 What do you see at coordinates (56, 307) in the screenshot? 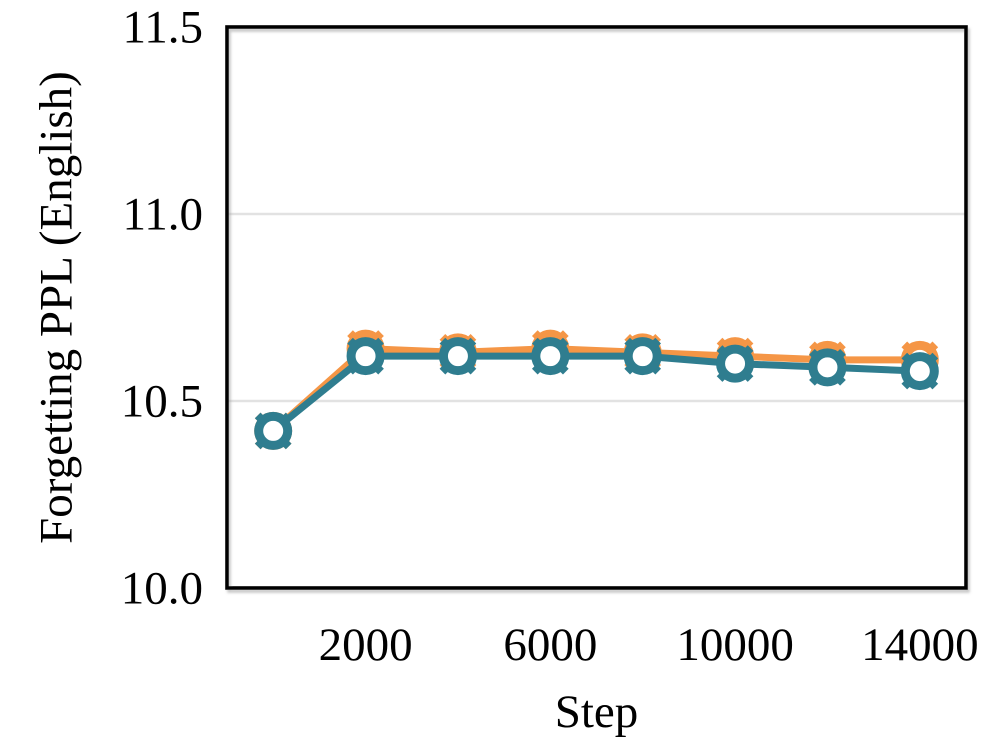
I see `y-axis-title: Forgetting PPL (English)` at bounding box center [56, 307].